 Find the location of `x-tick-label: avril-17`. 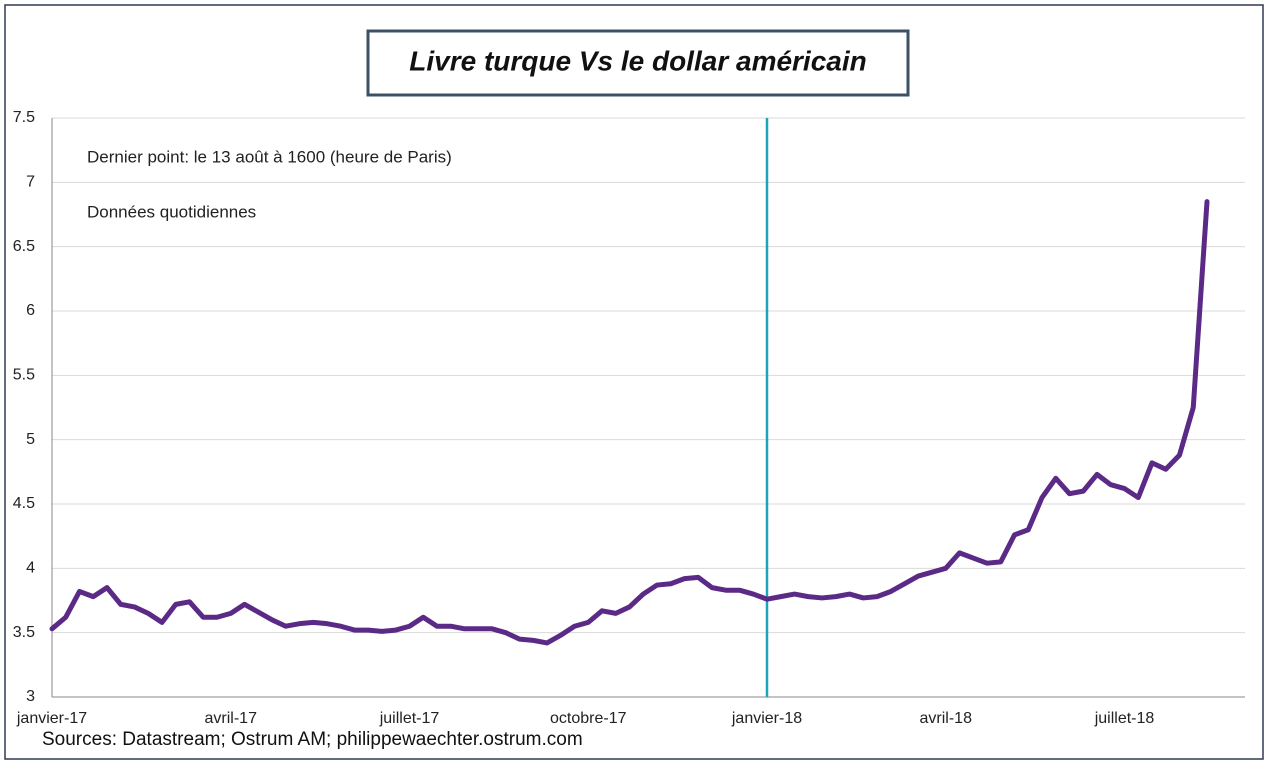

x-tick-label: avril-17 is located at coordinates (231, 718).